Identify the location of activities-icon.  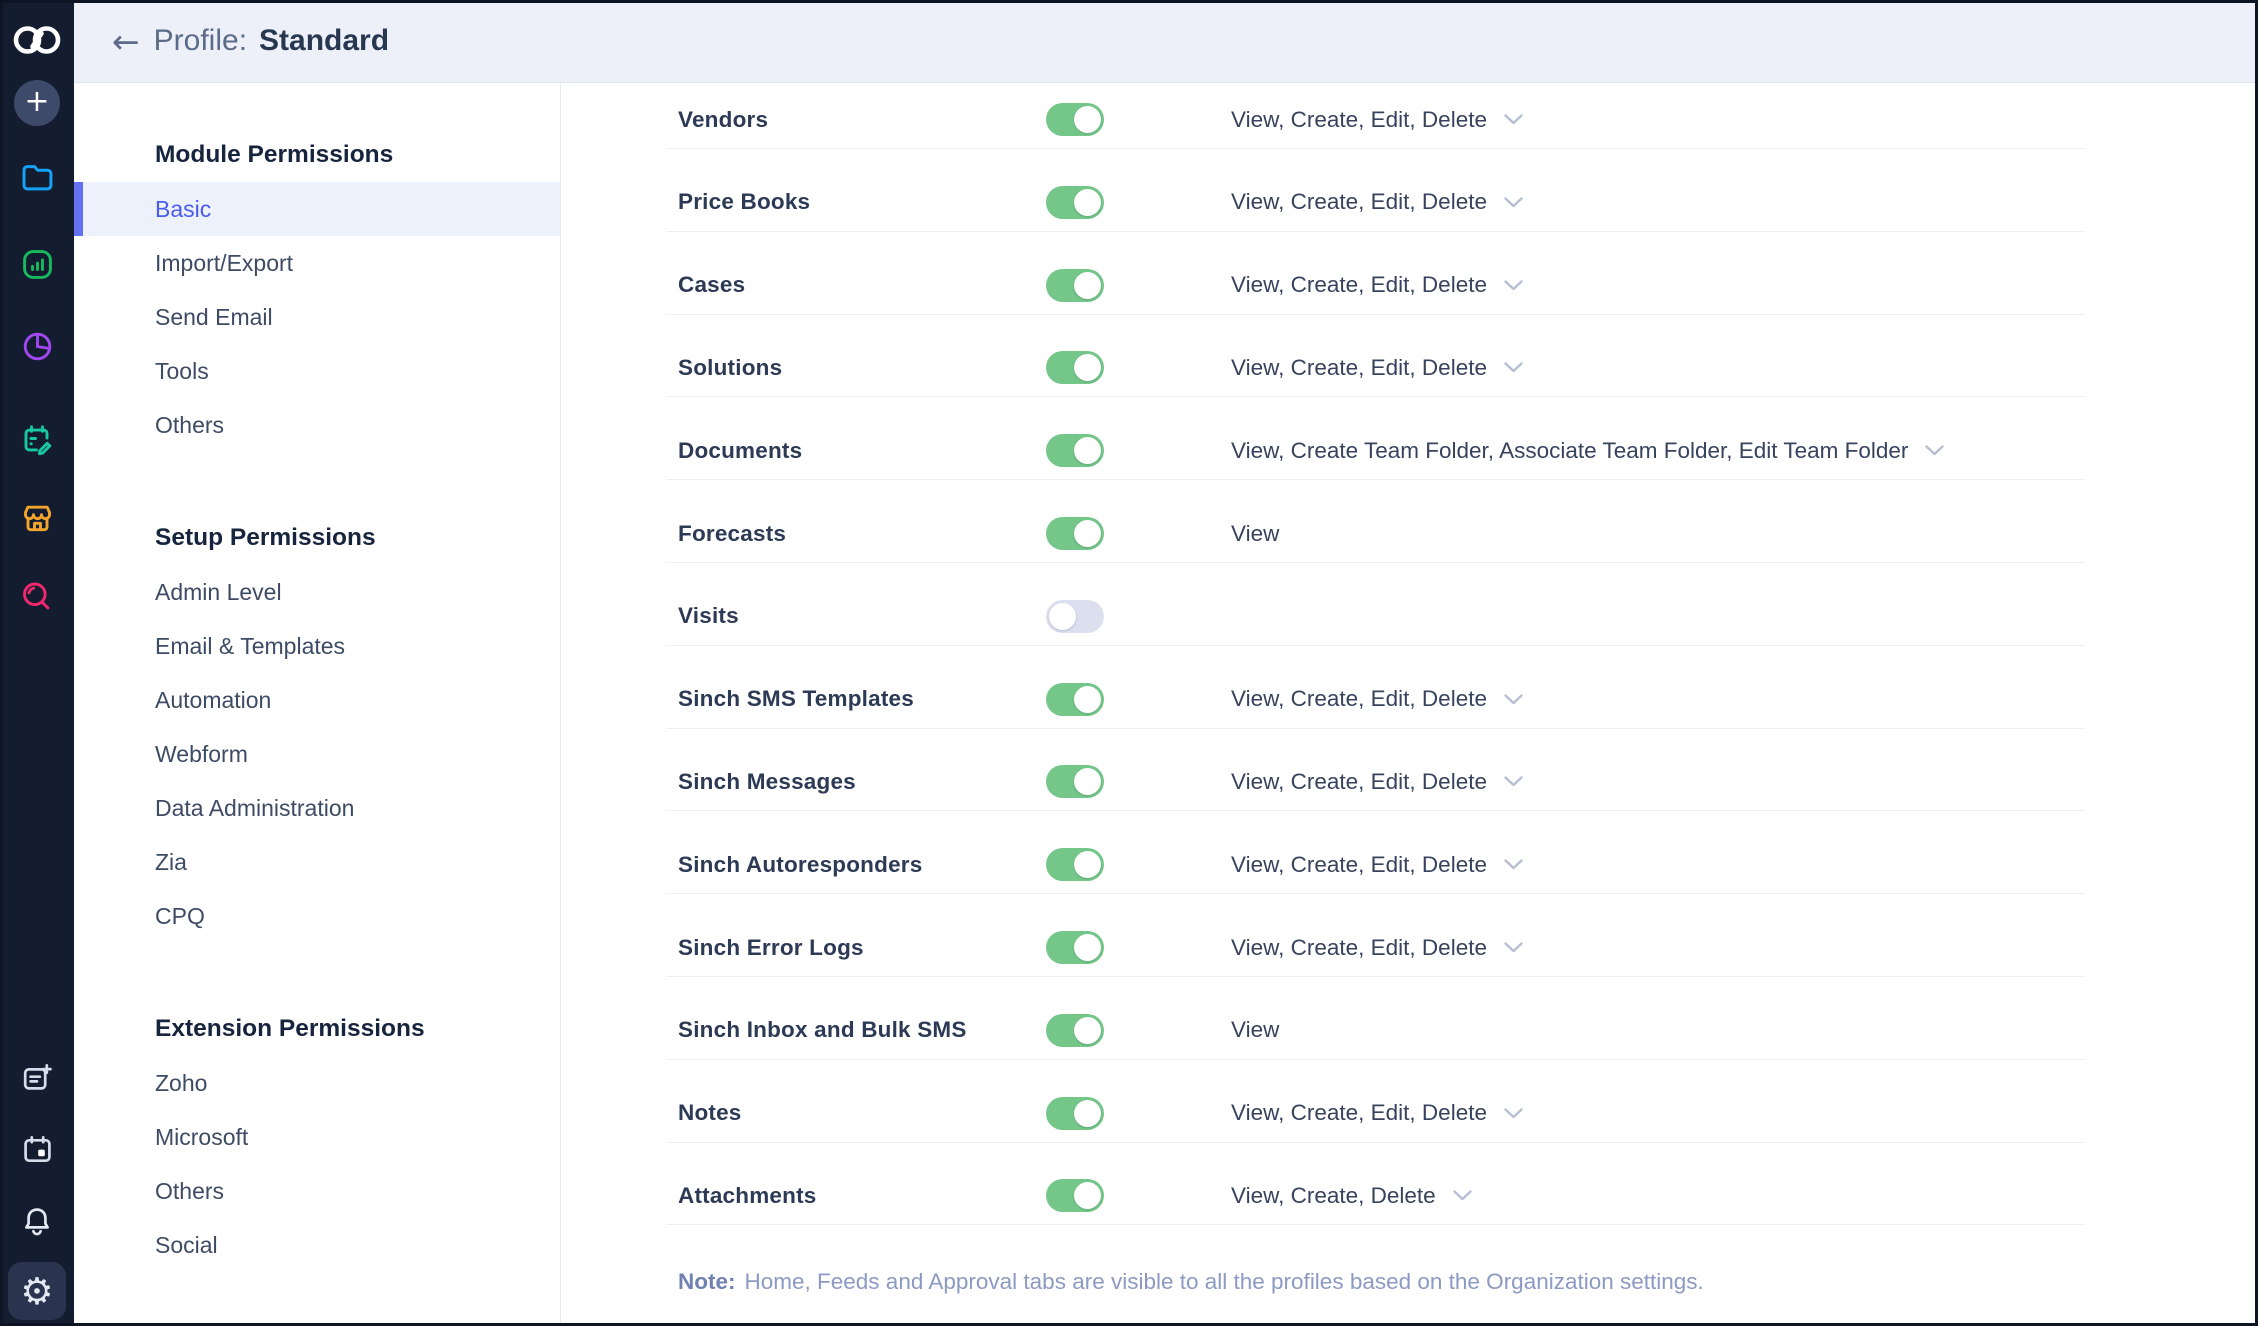
(37, 440).